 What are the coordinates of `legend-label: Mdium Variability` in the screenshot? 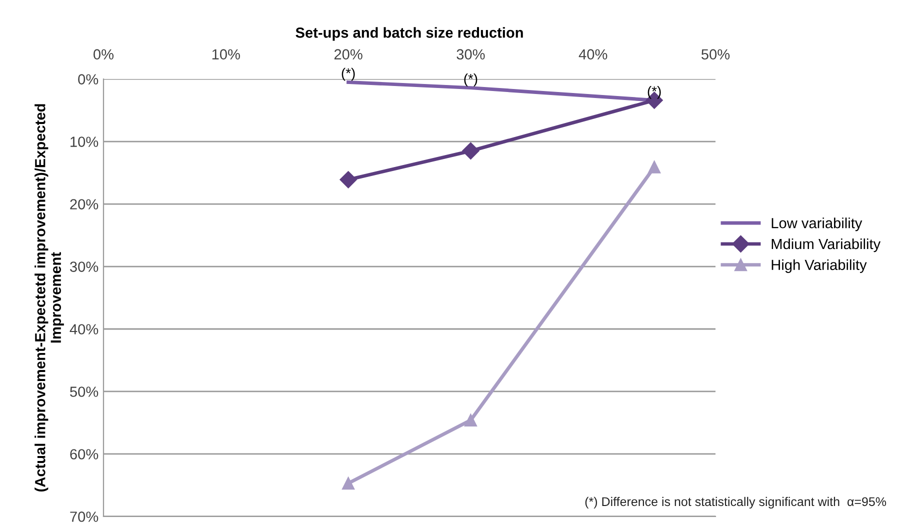 It's located at (826, 245).